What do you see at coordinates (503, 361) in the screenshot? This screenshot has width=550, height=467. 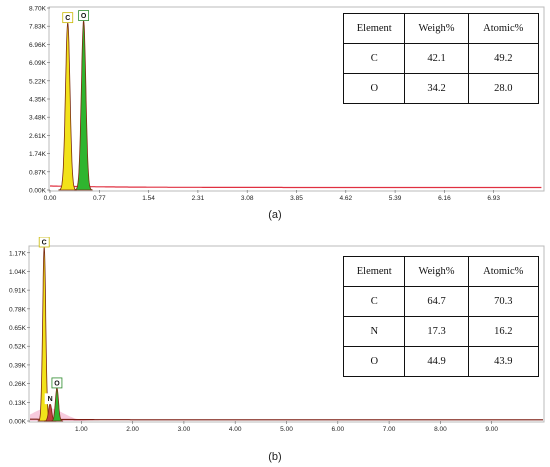 I see `cell-atomic: 43.9` at bounding box center [503, 361].